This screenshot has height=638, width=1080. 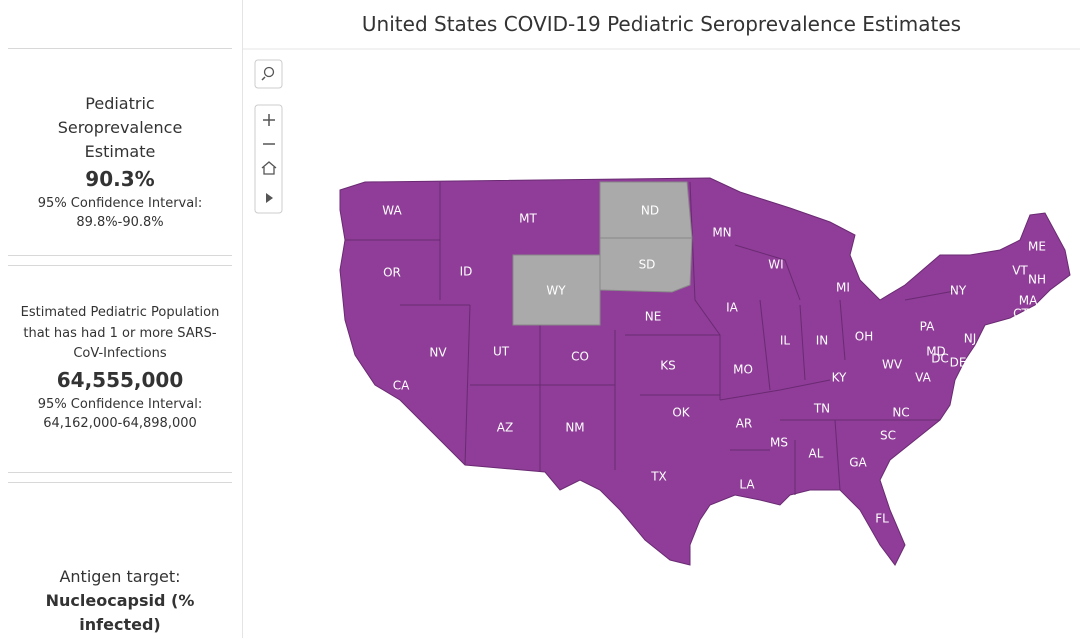 I want to click on state-label: NJ, so click(x=970, y=339).